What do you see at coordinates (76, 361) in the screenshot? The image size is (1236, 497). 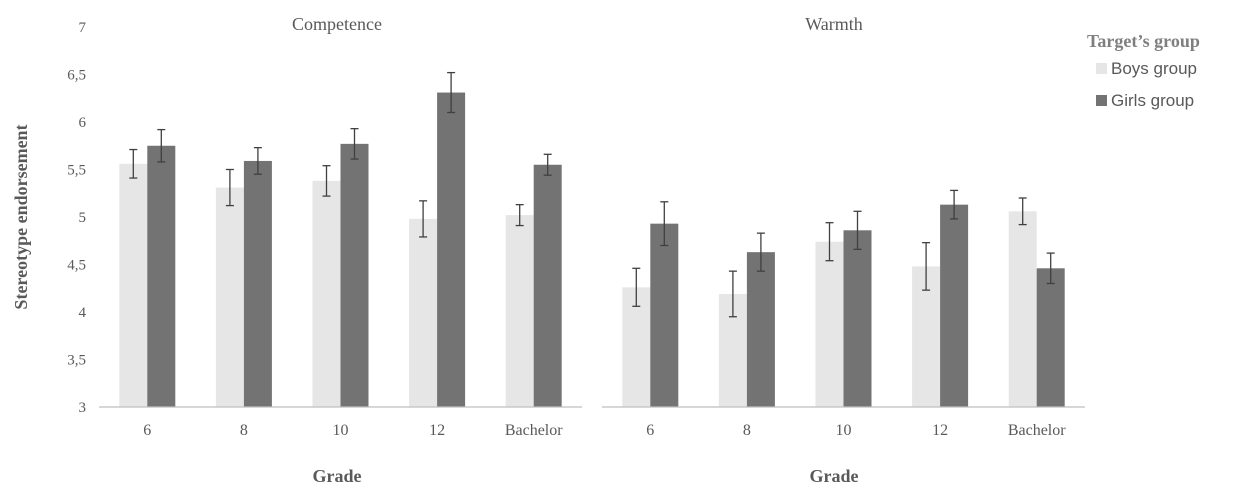 I see `y-tick-label: 3,5` at bounding box center [76, 361].